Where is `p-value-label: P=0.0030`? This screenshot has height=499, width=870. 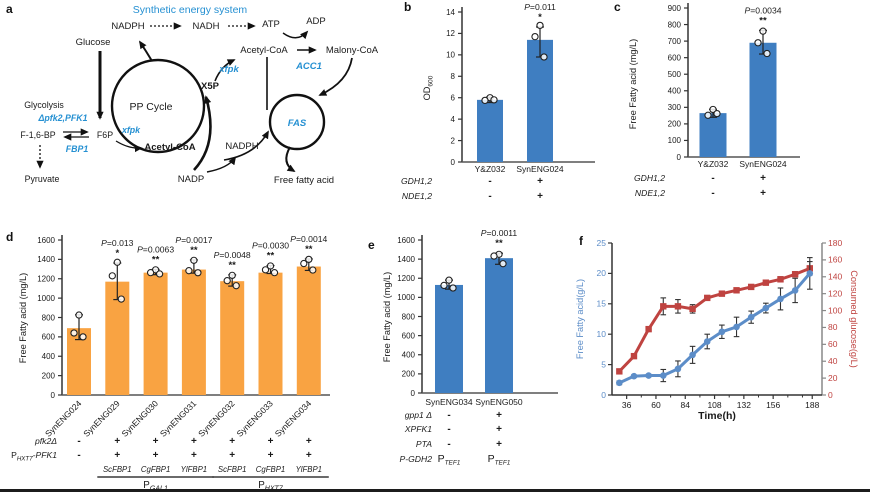
p-value-label: P=0.0030 is located at coordinates (270, 246).